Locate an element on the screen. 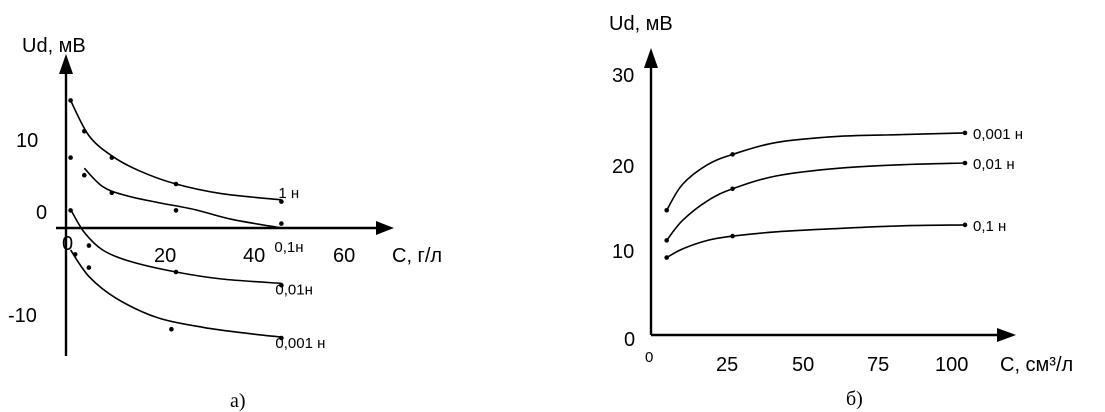 Image resolution: width=1105 pixels, height=412 pixels. chart-b-x-arrow is located at coordinates (1006, 335).